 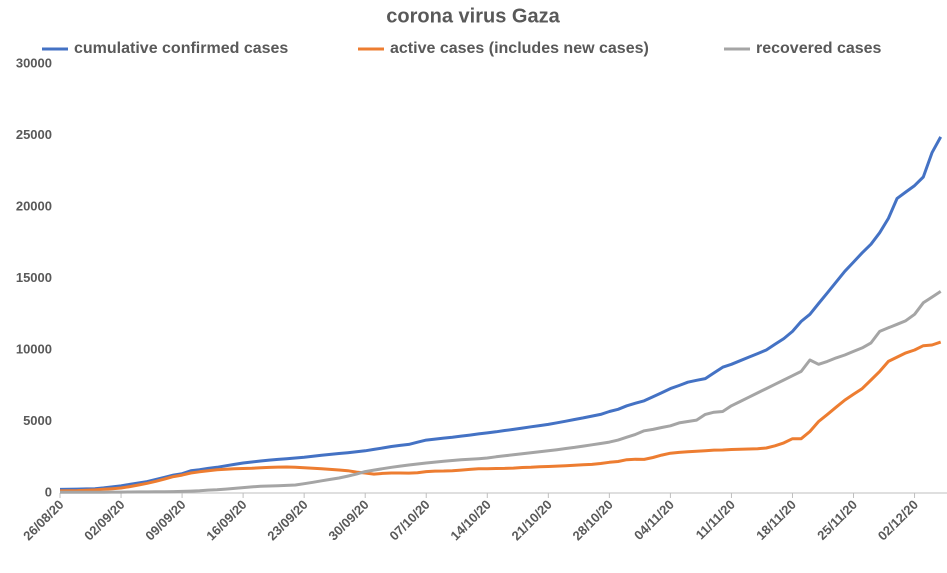 What do you see at coordinates (837, 520) in the screenshot?
I see `x-tick-label: 25/11/20` at bounding box center [837, 520].